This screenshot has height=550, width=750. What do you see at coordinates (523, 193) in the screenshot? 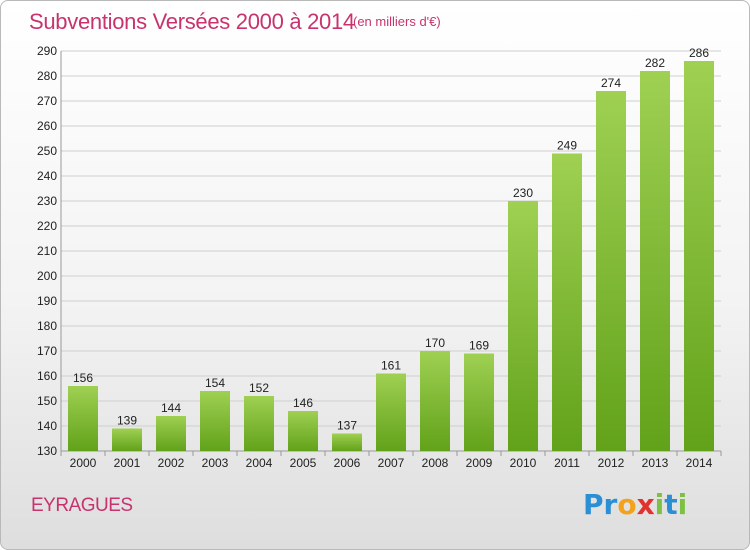
I see `value-label-2010: 230` at bounding box center [523, 193].